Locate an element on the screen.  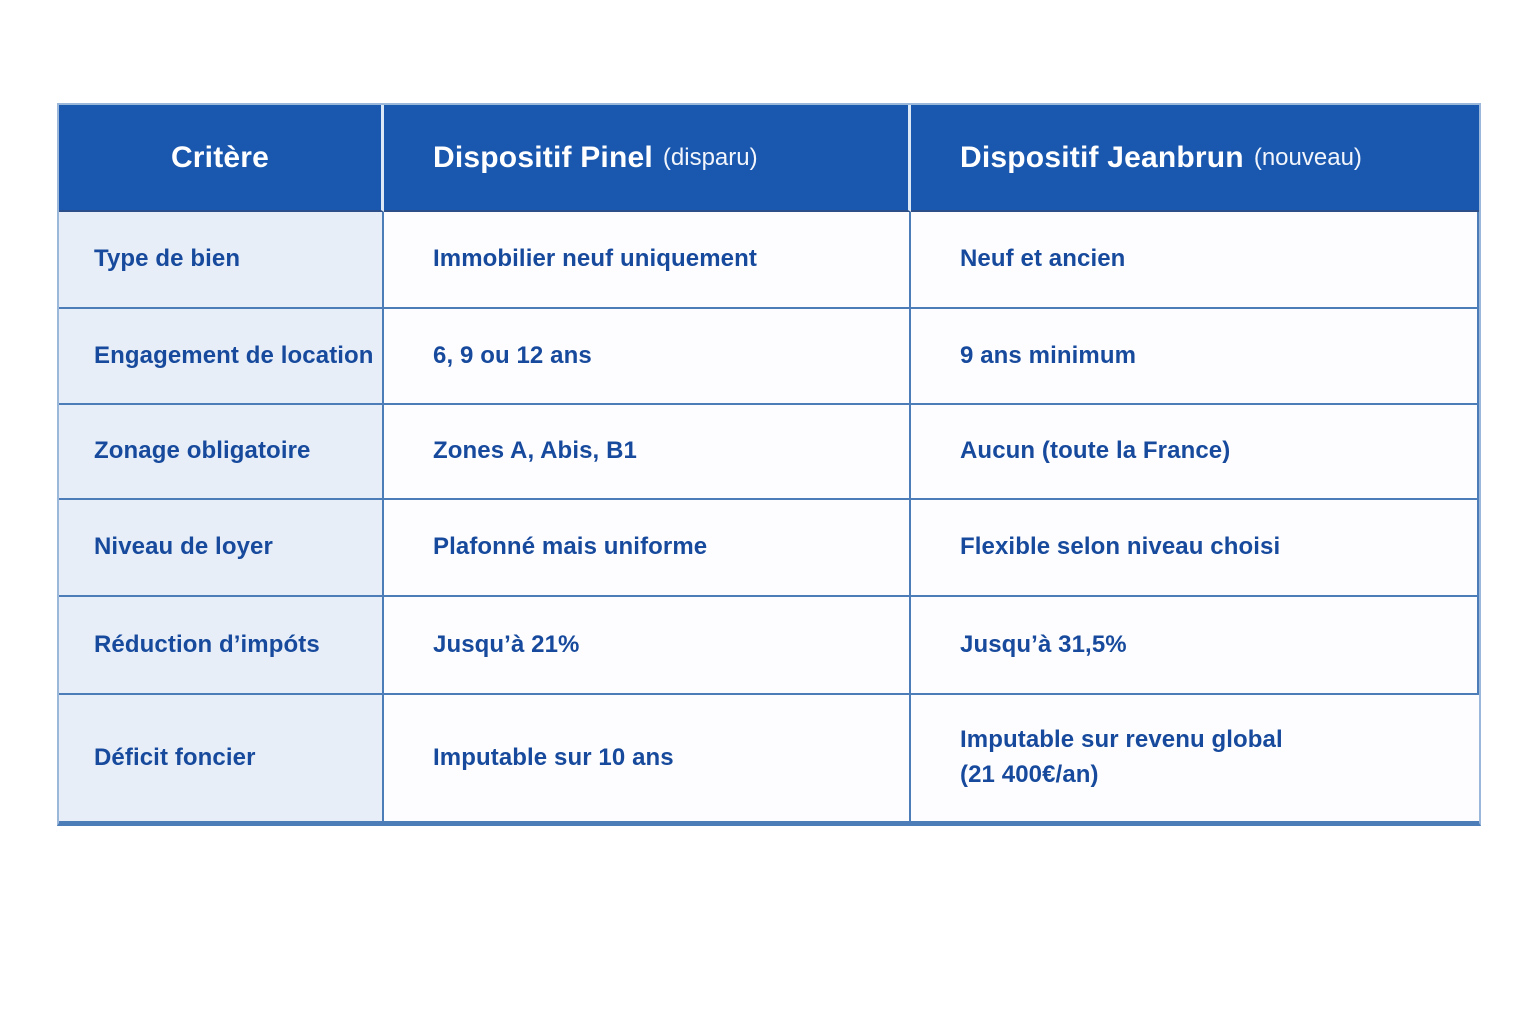
table-row-jeanbrun-value: Aucun (toute la France) is located at coordinates (1195, 452).